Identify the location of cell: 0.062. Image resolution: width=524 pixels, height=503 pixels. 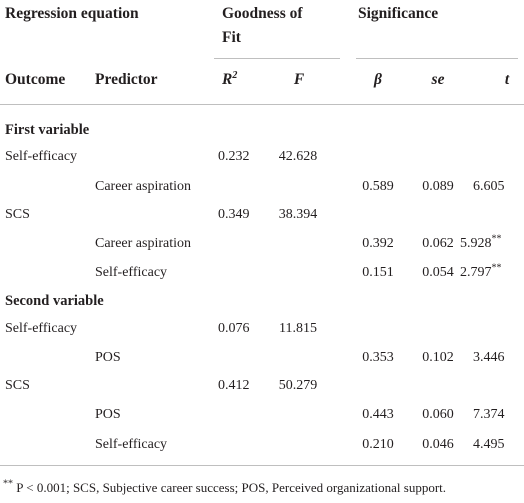
(438, 243).